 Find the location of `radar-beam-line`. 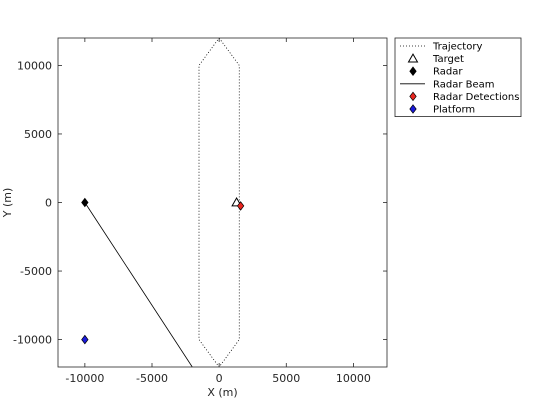

radar-beam-line is located at coordinates (138, 284).